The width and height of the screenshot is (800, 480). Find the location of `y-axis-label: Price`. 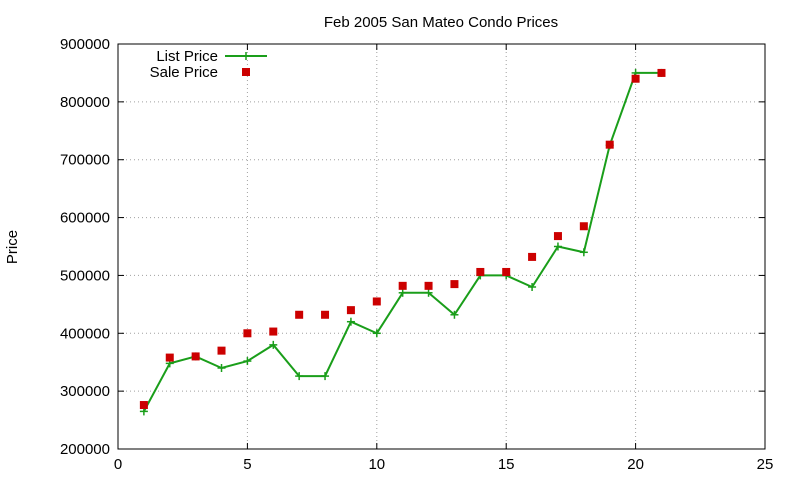

y-axis-label: Price is located at coordinates (12, 247).